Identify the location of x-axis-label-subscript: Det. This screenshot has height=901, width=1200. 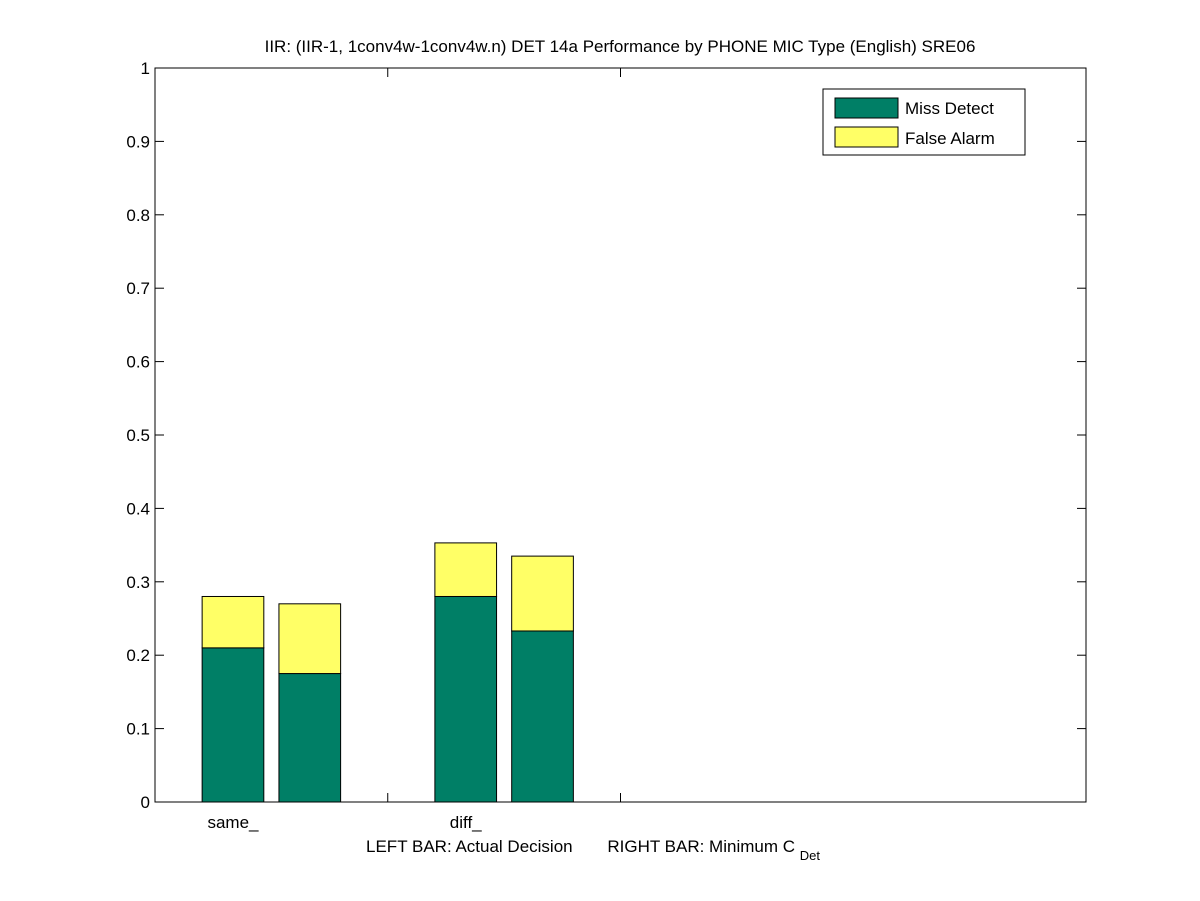
(810, 855).